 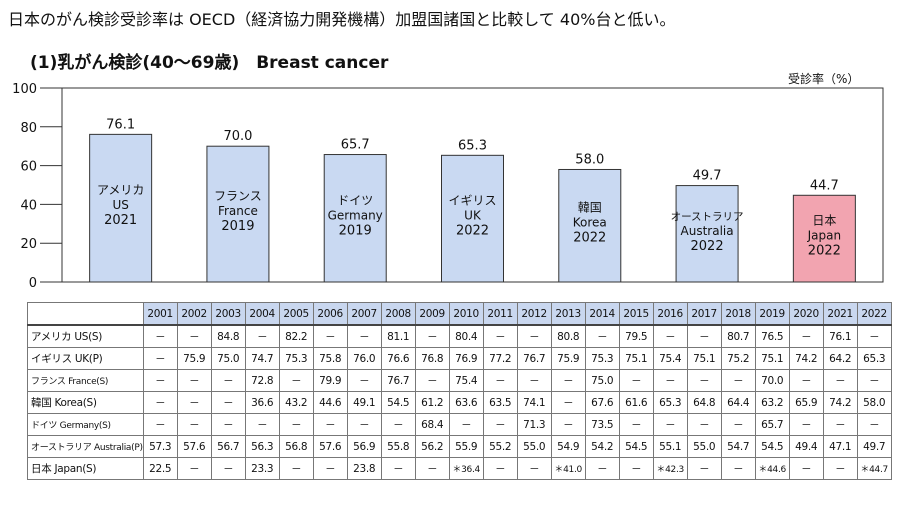 What do you see at coordinates (707, 217) in the screenshot?
I see `bar-country-ja-label: オーストラリア` at bounding box center [707, 217].